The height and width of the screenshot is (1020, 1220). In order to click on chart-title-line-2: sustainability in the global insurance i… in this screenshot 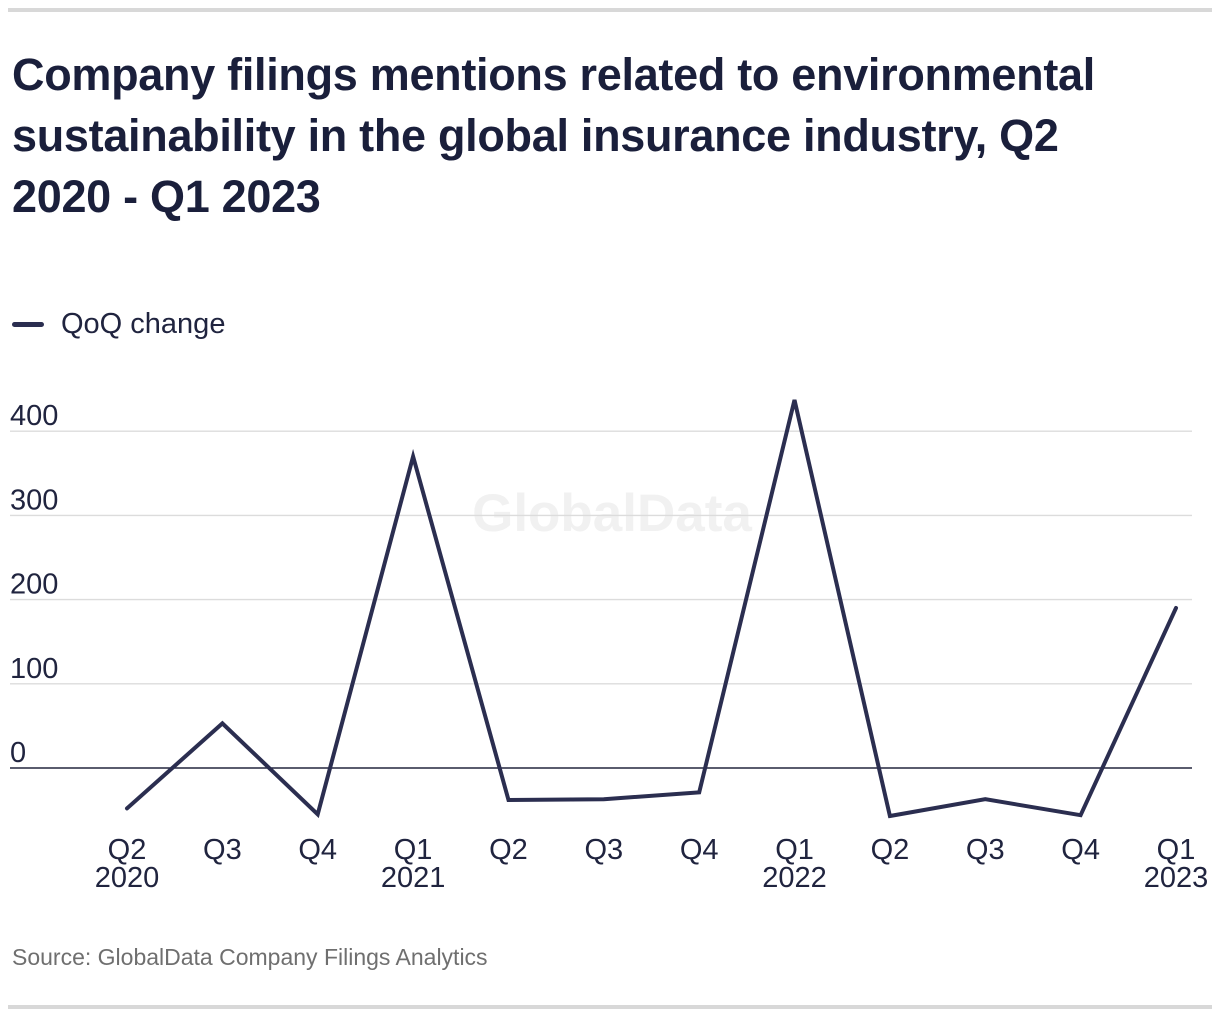, I will do `click(535, 135)`.